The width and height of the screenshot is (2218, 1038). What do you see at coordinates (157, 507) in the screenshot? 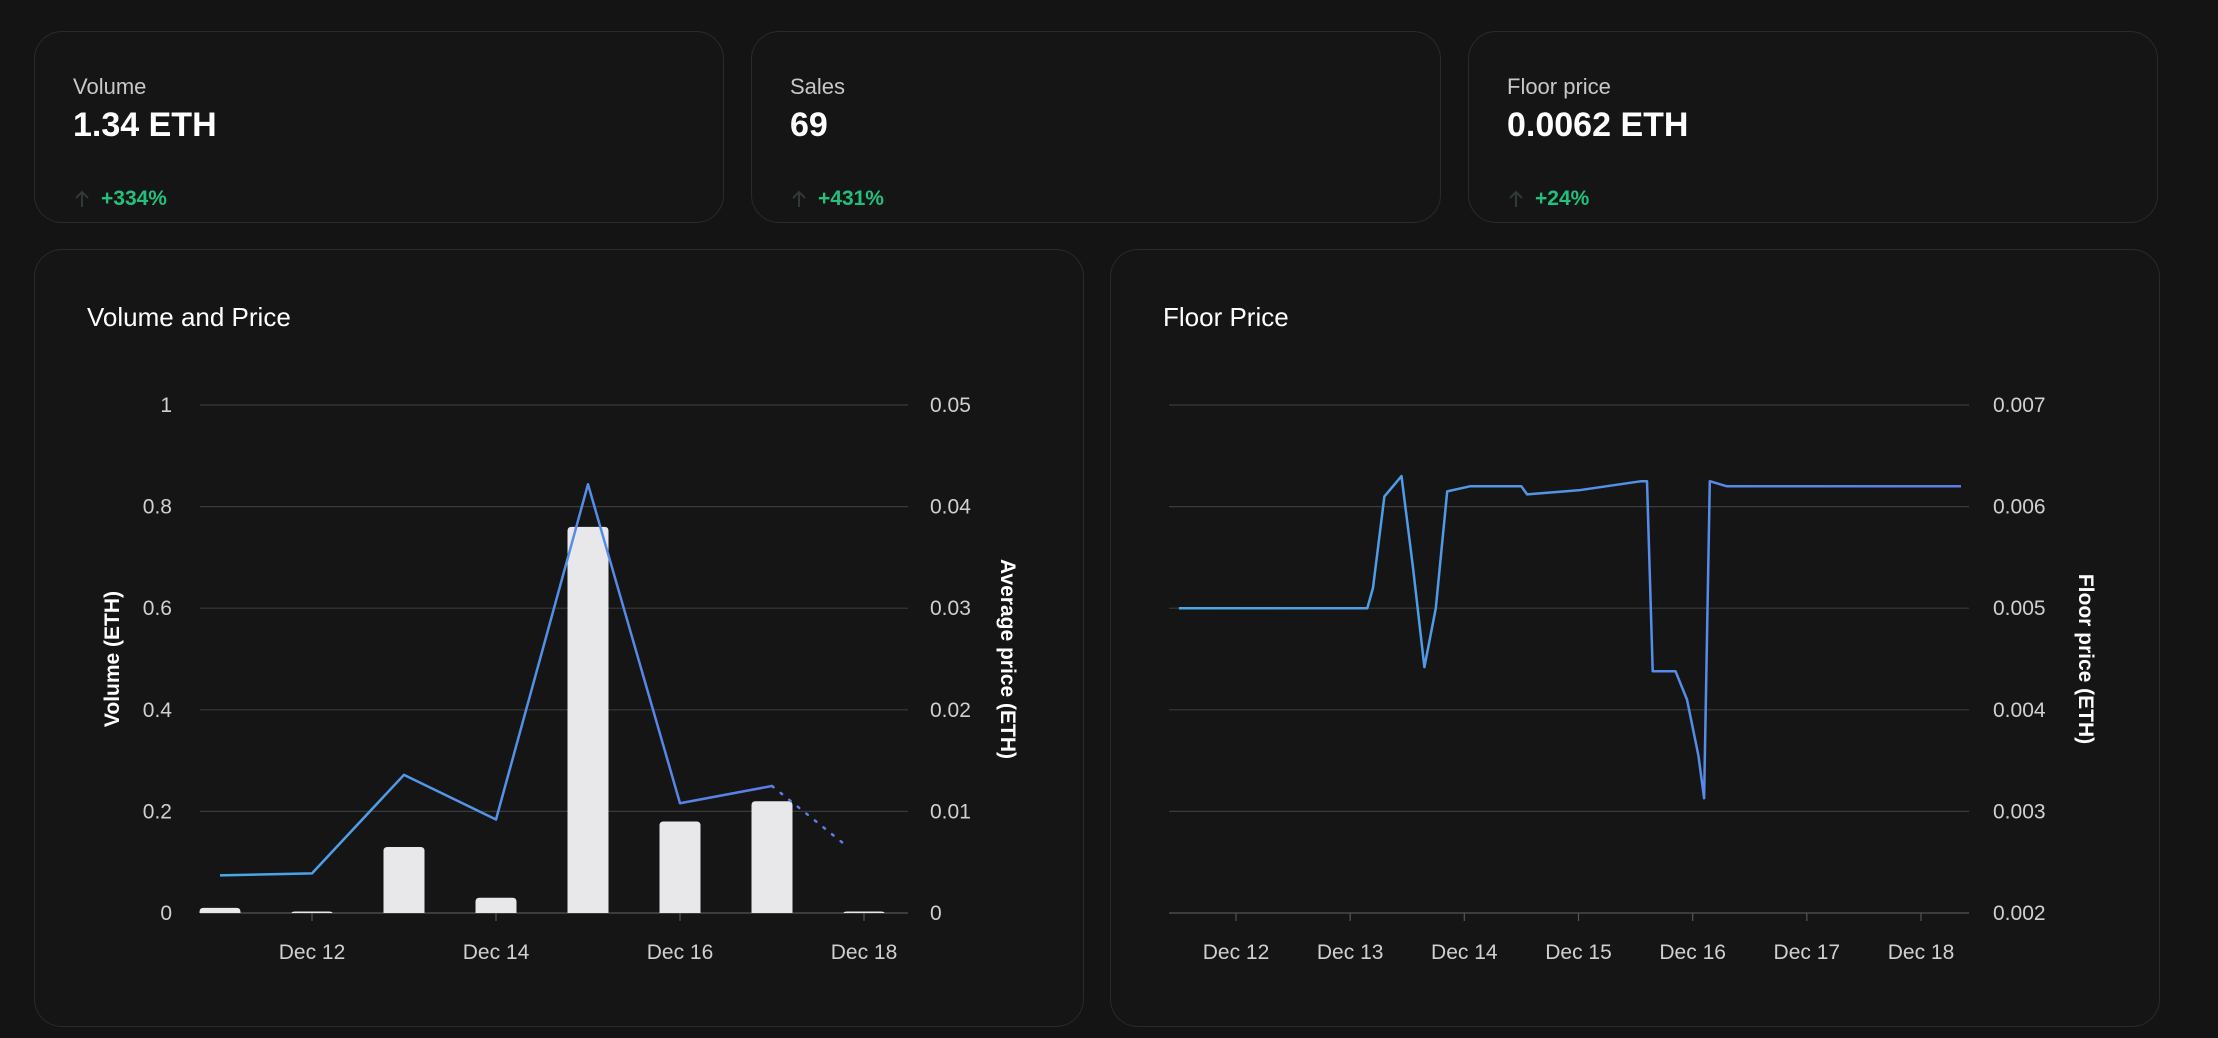
I see `y-tick-label: 0.8` at bounding box center [157, 507].